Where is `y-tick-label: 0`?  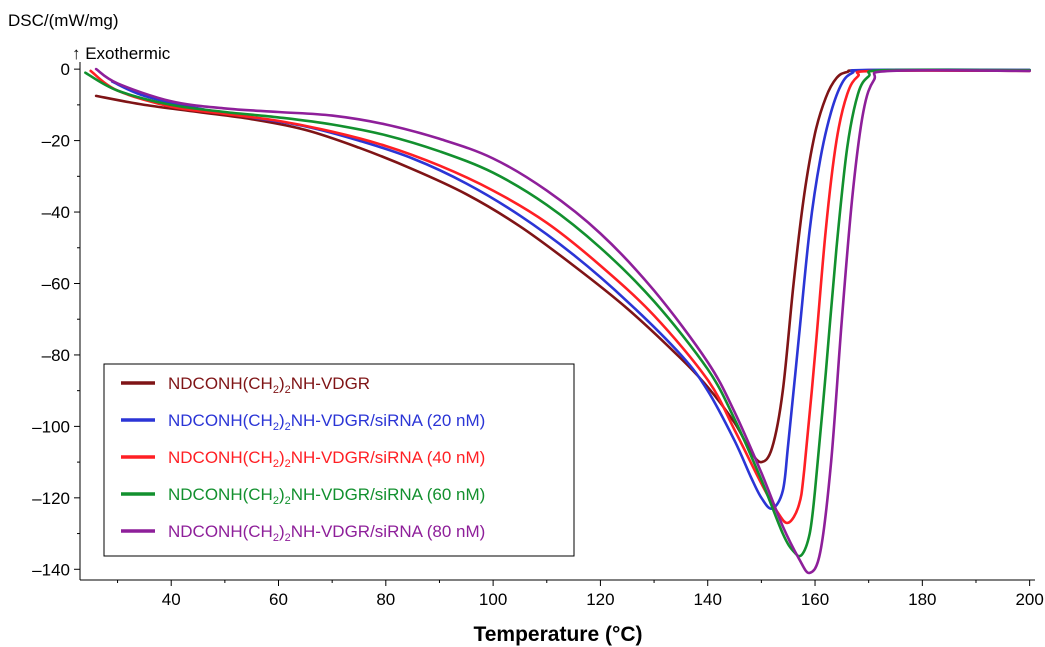
y-tick-label: 0 is located at coordinates (65, 69).